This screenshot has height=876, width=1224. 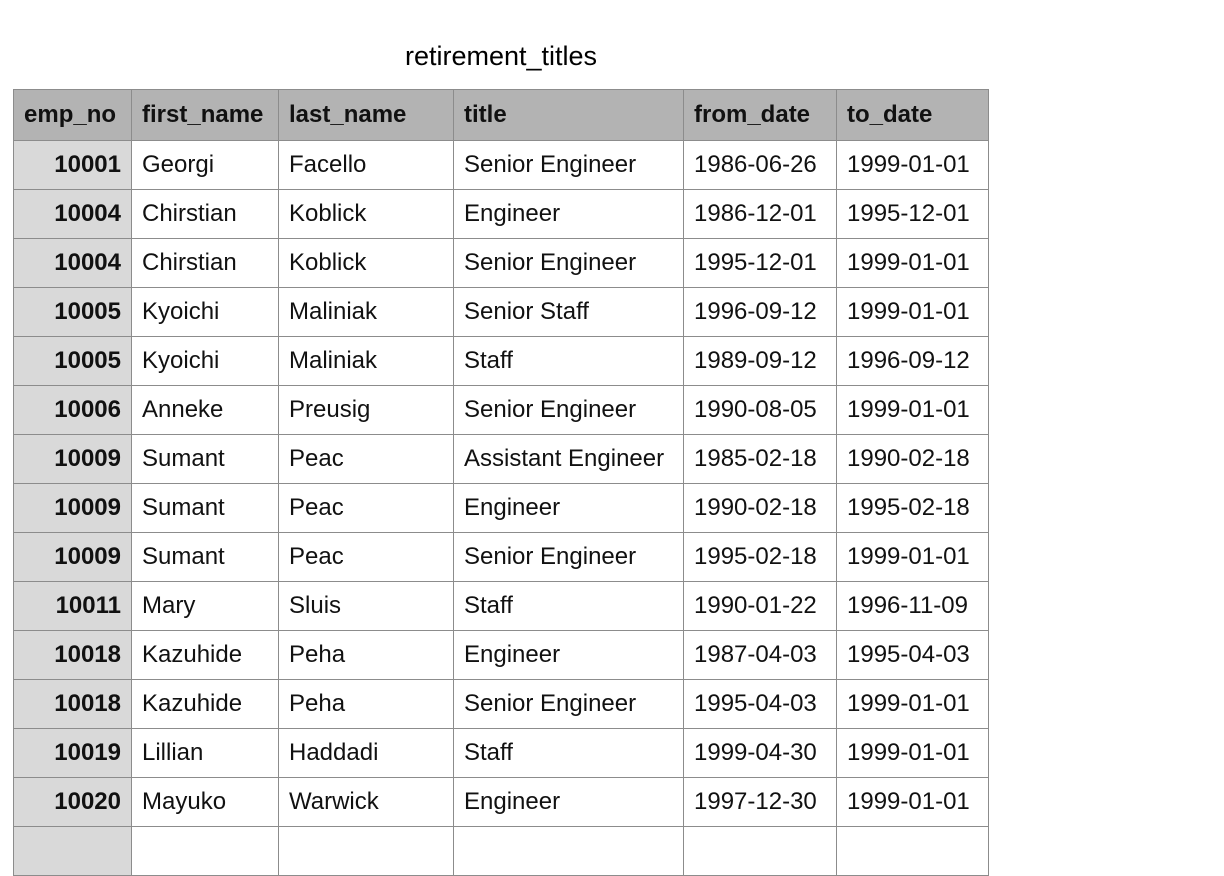 What do you see at coordinates (205, 606) in the screenshot?
I see `cell-first-name: Mary` at bounding box center [205, 606].